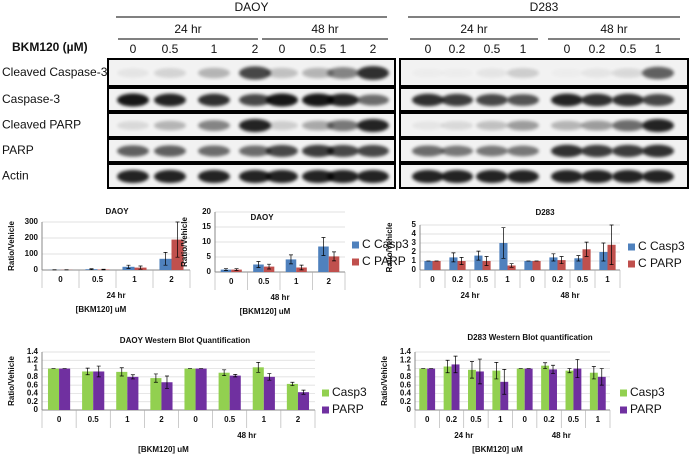 The width and height of the screenshot is (692, 458). I want to click on y-tick-label: 100, so click(32, 253).